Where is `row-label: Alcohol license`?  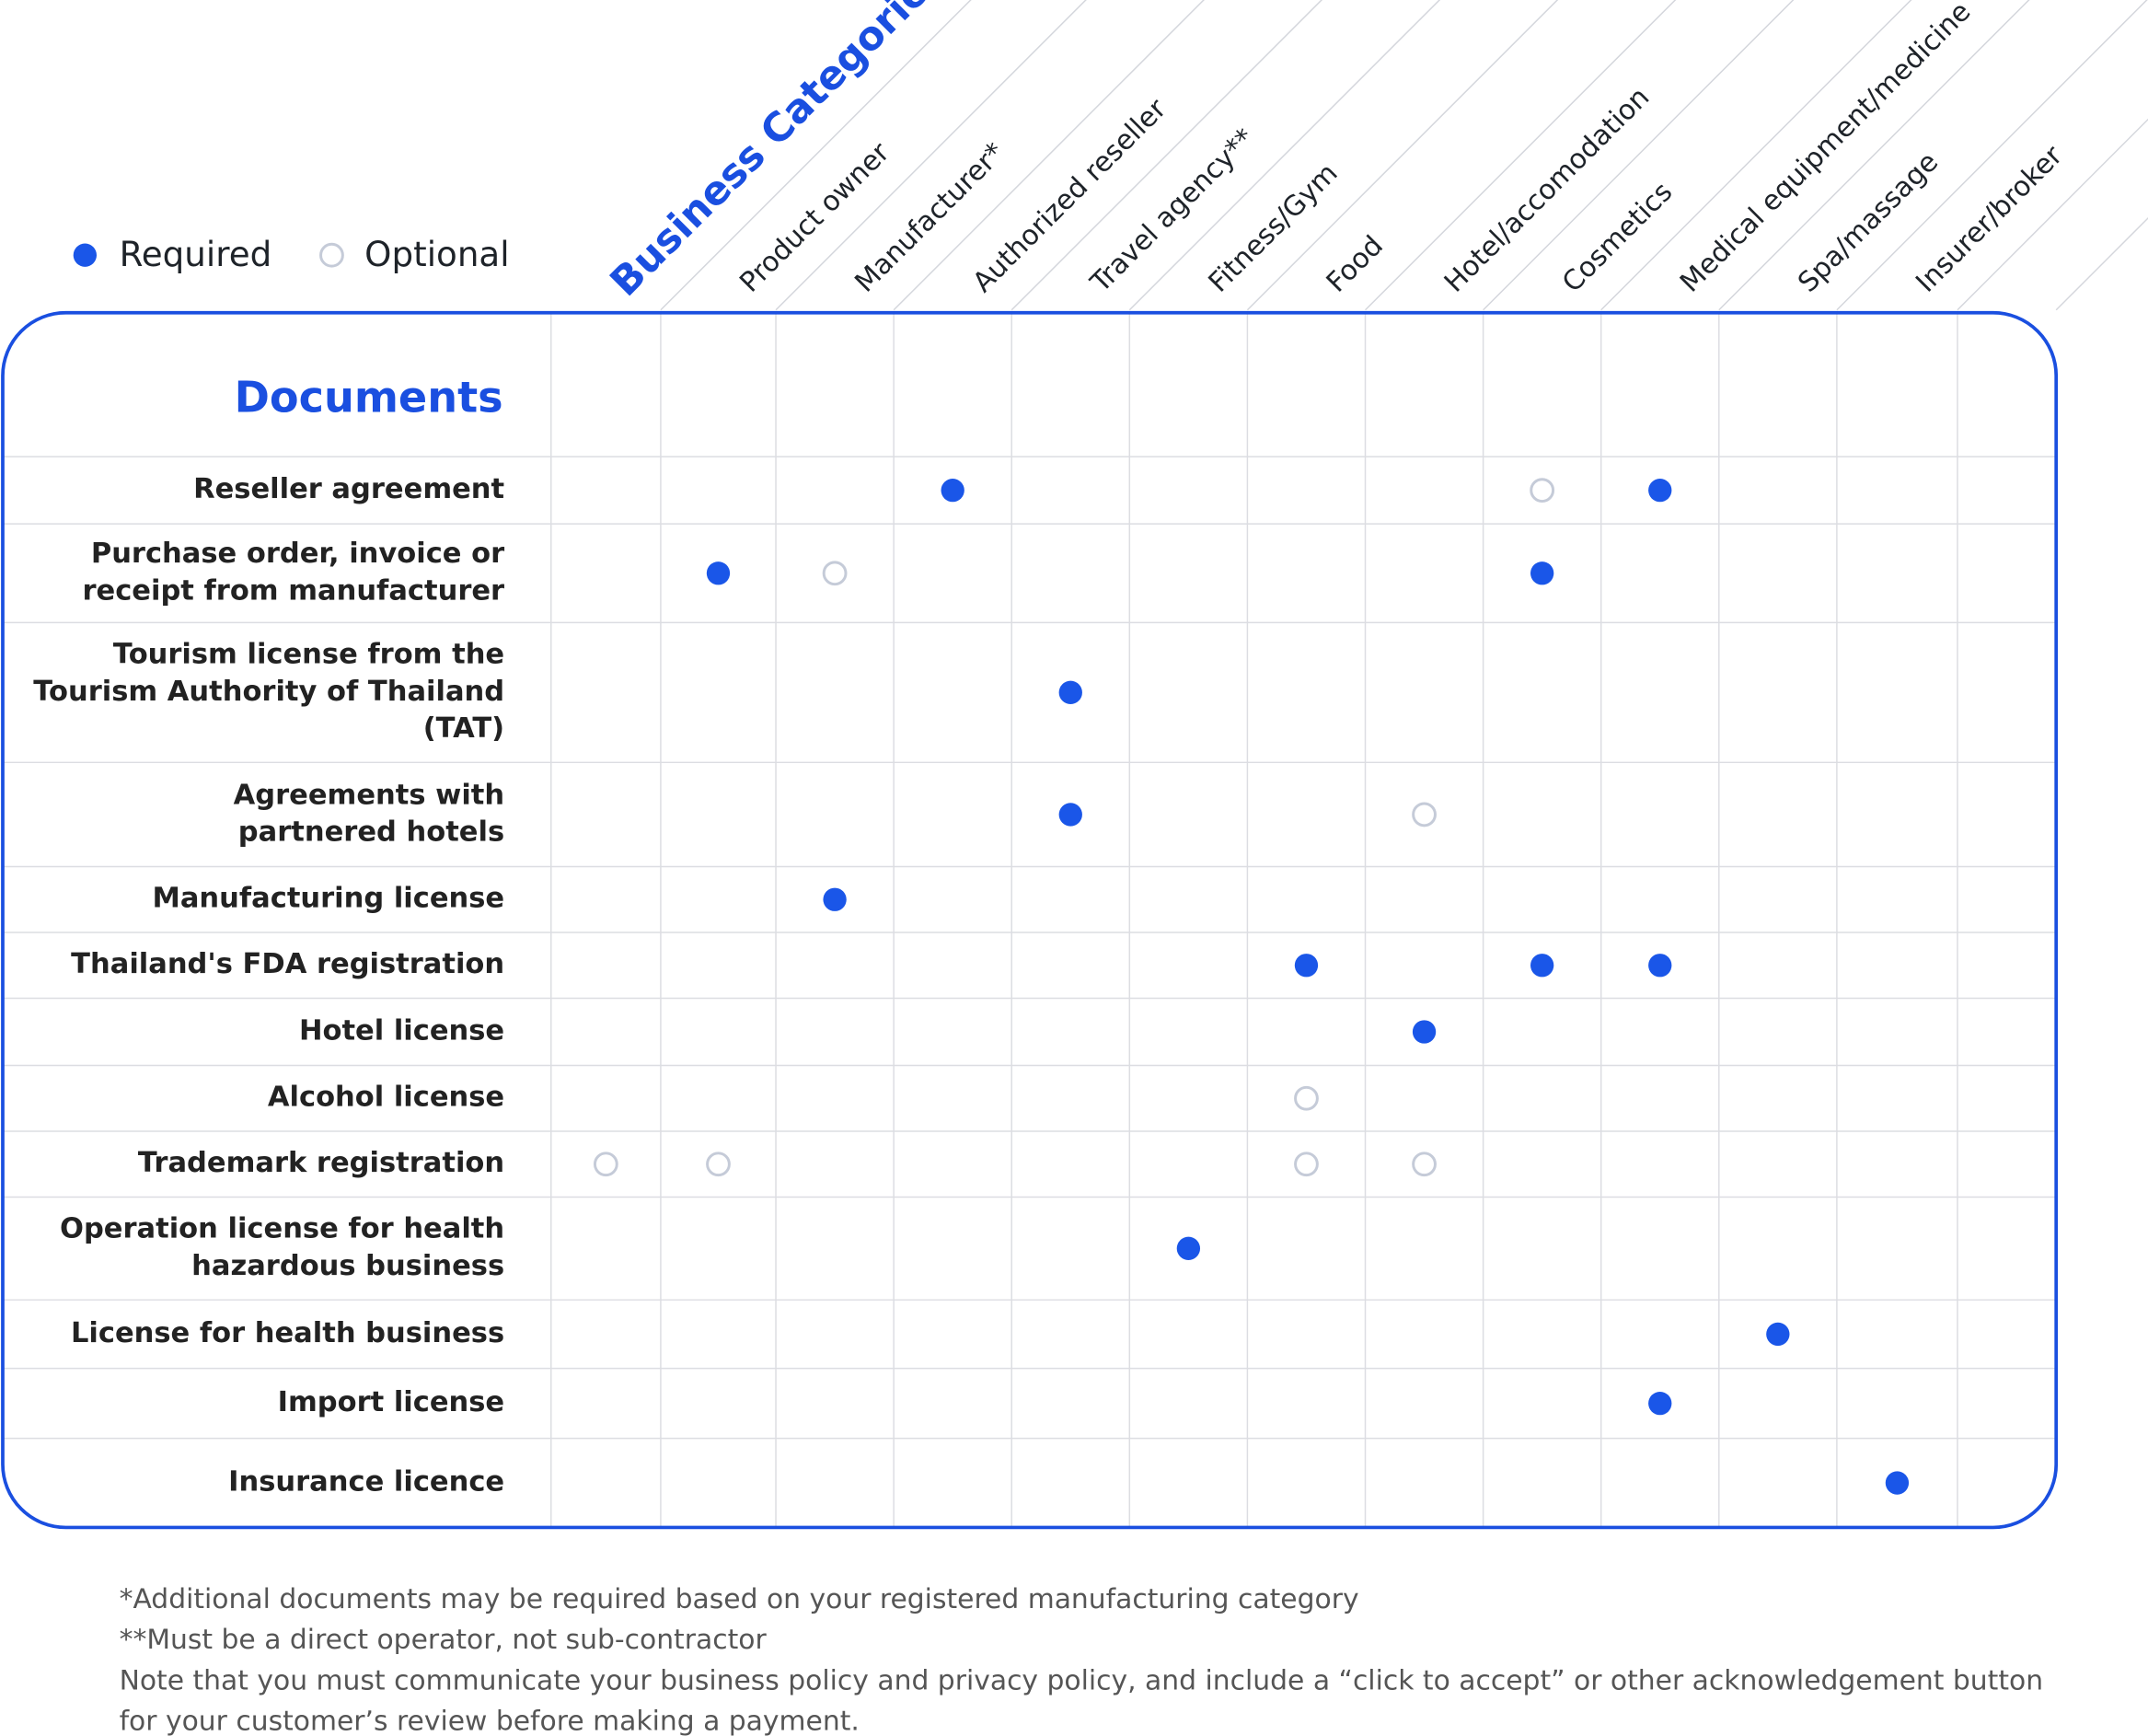 row-label: Alcohol license is located at coordinates (386, 1098).